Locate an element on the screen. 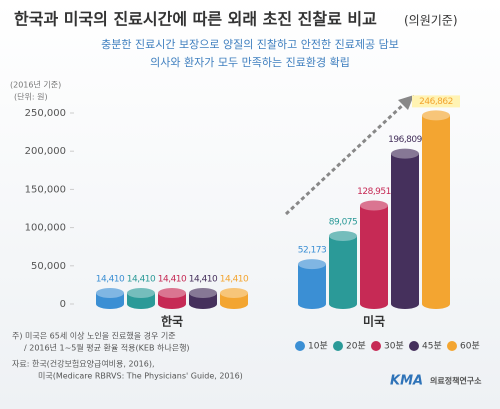 The width and height of the screenshot is (500, 409). value-label: 196,809 is located at coordinates (405, 140).